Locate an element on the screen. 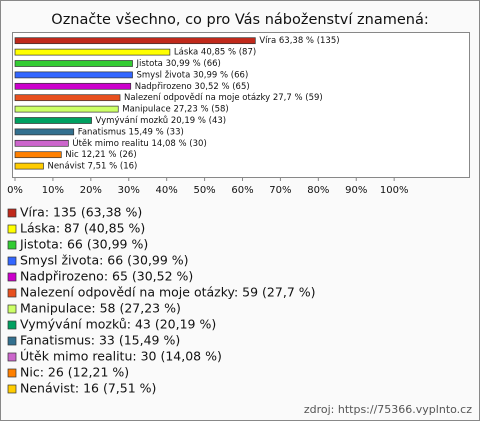  legend-label: Jistota: 66 (30,99 %) is located at coordinates (83, 244).